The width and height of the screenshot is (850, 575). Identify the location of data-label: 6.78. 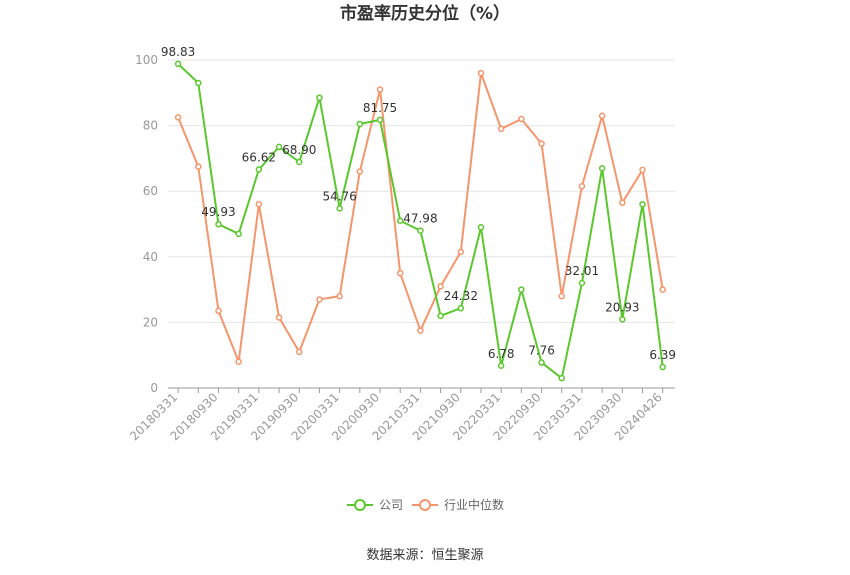
(501, 354).